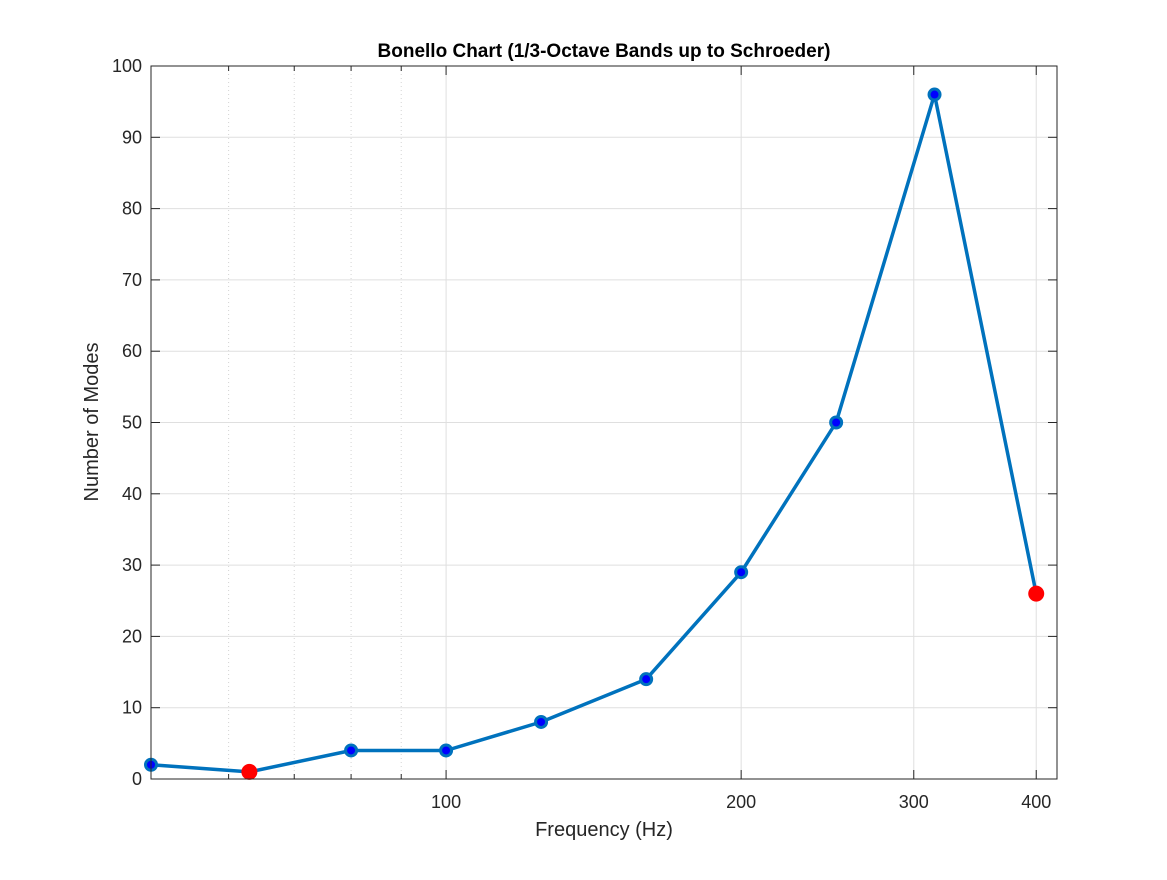 This screenshot has width=1167, height=880. What do you see at coordinates (127, 66) in the screenshot?
I see `y-tick-label: 100` at bounding box center [127, 66].